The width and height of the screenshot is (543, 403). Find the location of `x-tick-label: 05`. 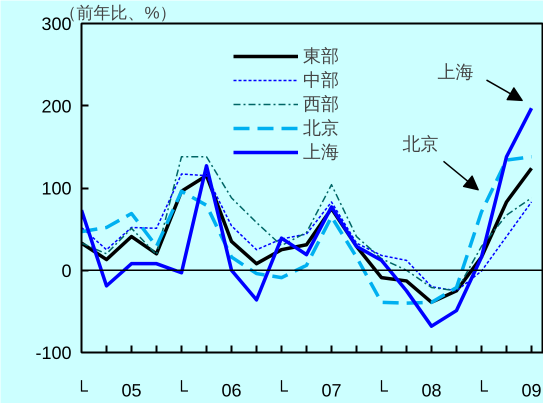

x-tick-label: 05 is located at coordinates (131, 390).